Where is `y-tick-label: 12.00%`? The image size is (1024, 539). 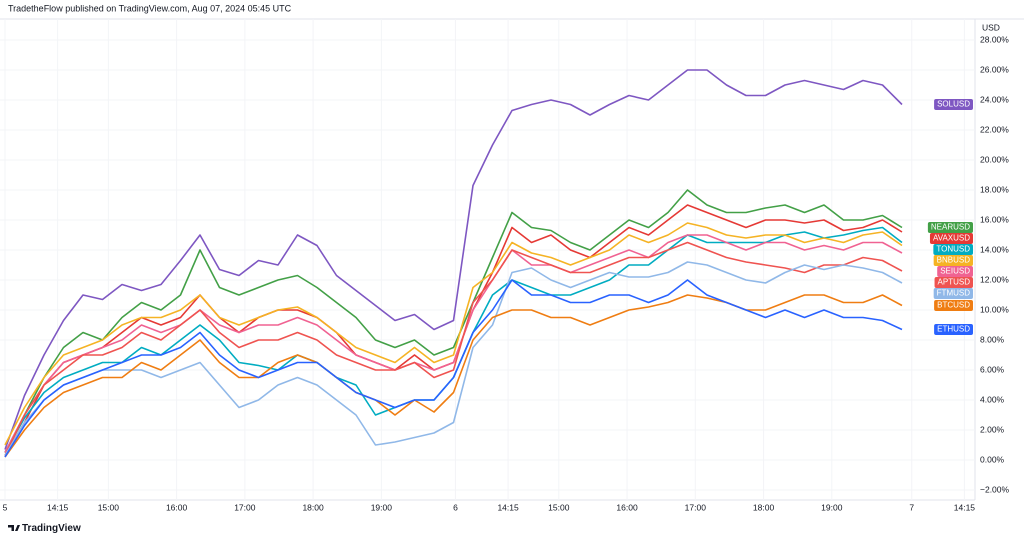 y-tick-label: 12.00% is located at coordinates (994, 279).